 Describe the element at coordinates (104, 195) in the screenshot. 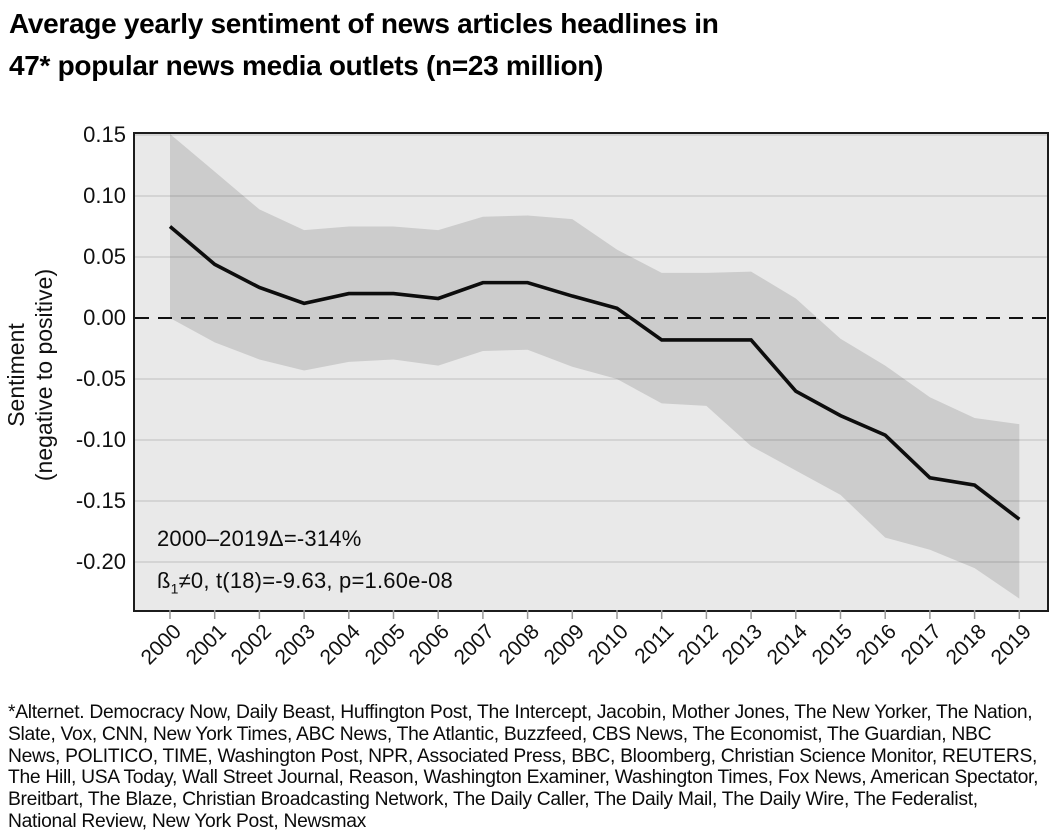

I see `y-tick-label: 0.10` at that location.